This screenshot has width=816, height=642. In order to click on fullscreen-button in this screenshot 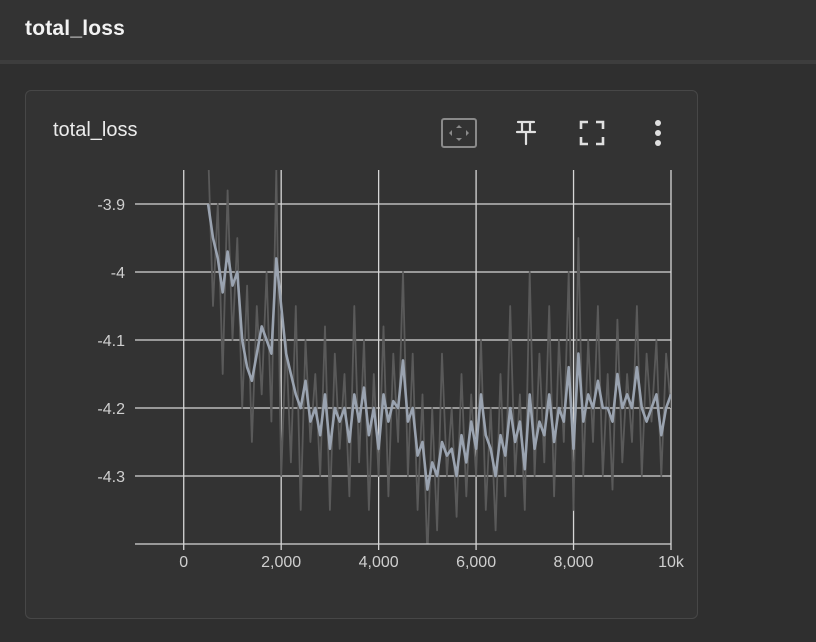, I will do `click(592, 133)`.